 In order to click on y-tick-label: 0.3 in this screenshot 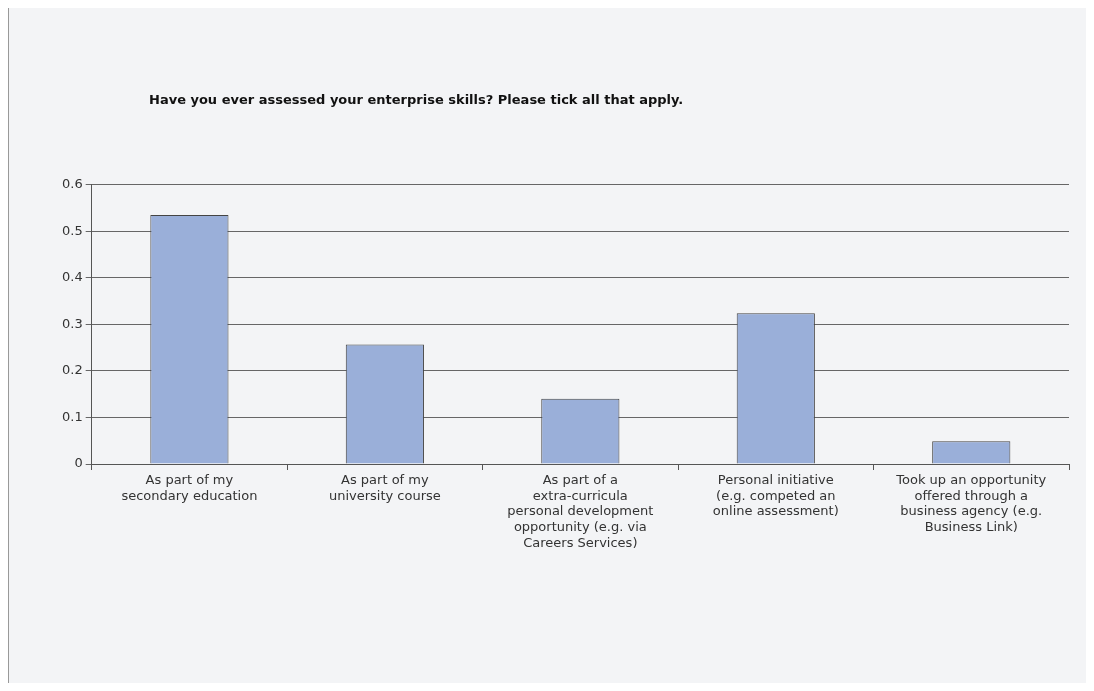, I will do `click(72, 323)`.